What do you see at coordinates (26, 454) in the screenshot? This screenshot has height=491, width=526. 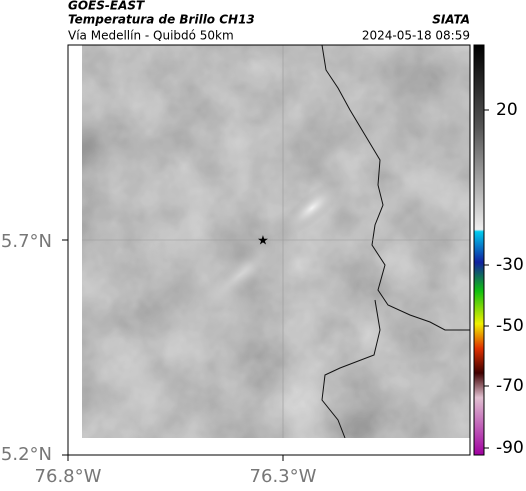 I see `lat-label: 5.2°N` at bounding box center [26, 454].